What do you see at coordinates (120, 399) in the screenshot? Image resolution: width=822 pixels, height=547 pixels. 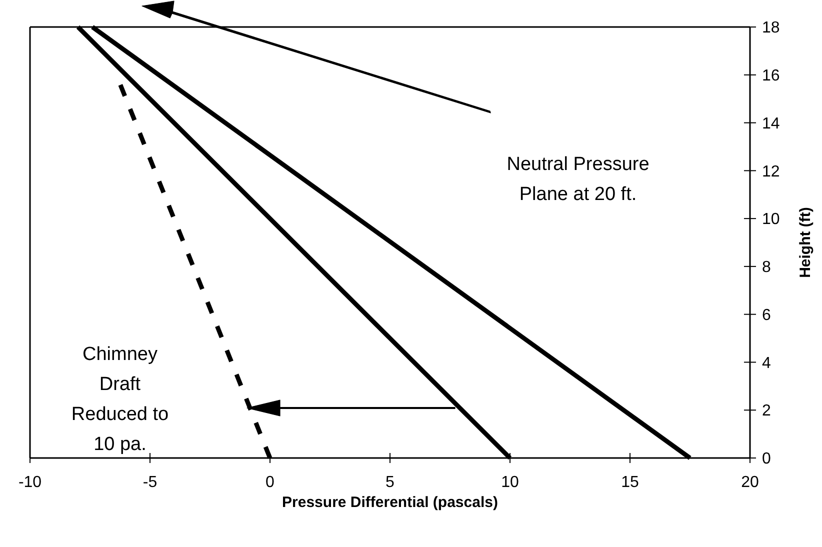 I see `annotation: Chimney Draft Reduced to 10 pa.` at bounding box center [120, 399].